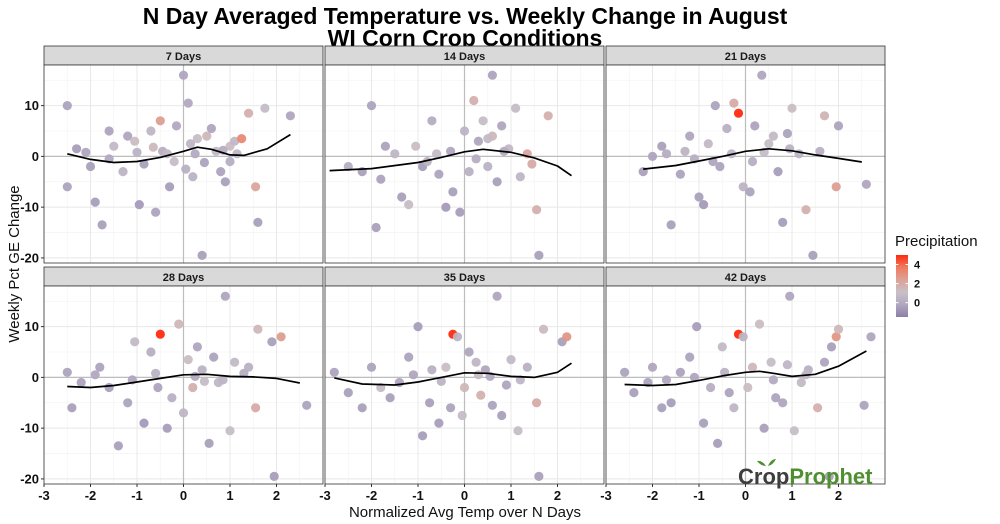  I want to click on trend-line, so click(450, 162).